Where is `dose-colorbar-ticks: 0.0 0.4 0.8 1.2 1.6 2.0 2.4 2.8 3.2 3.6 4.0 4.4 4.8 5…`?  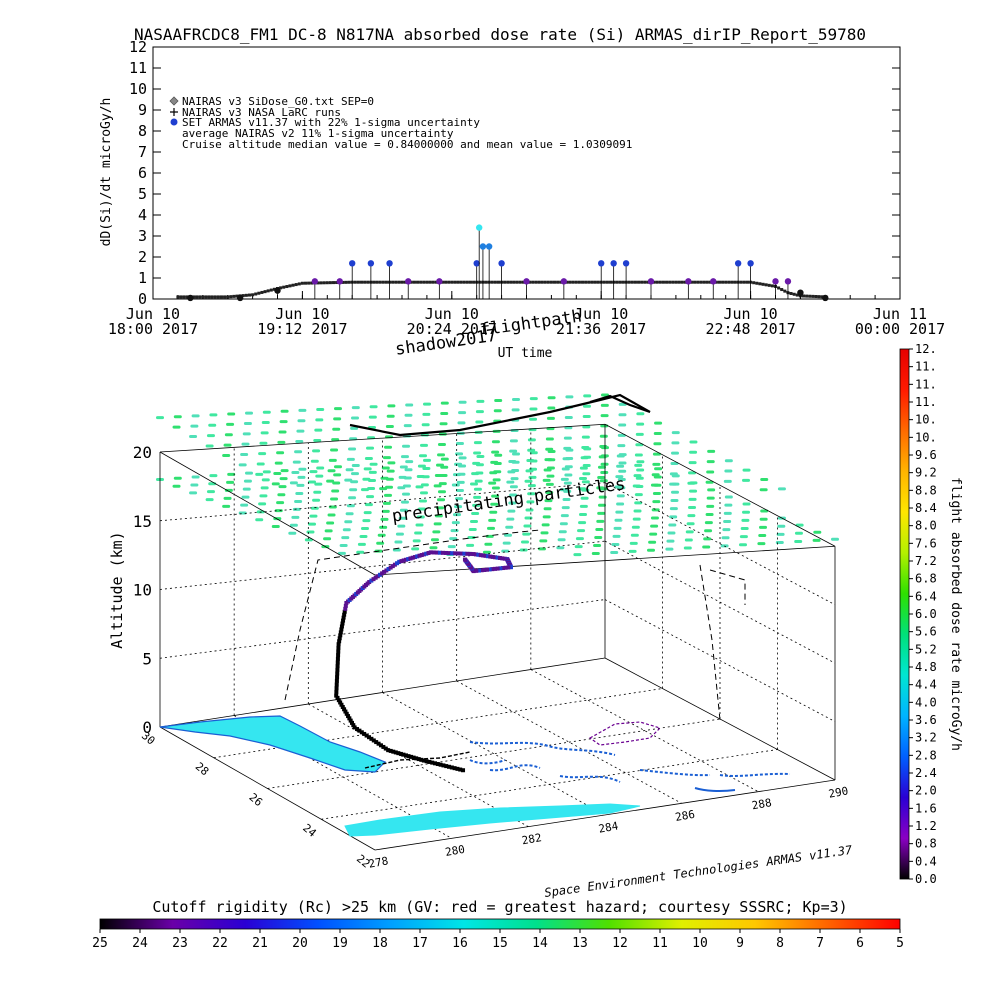
dose-colorbar-ticks: 0.0 0.4 0.8 1.2 1.6 2.0 2.4 2.8 3.2 3.6 4.0 4.4 4.8 5… is located at coordinates (923, 614).